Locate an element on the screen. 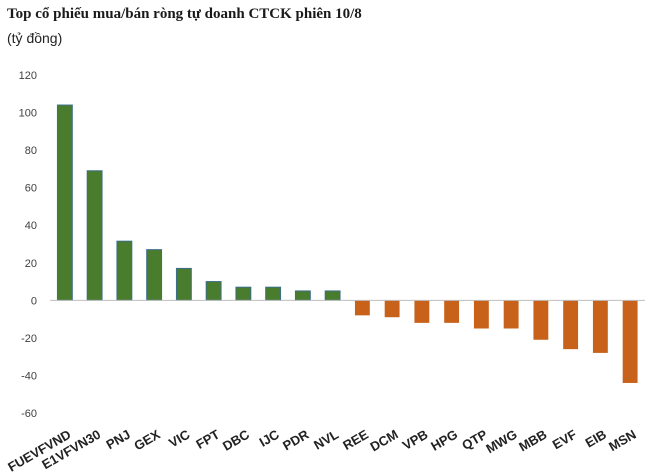  x-tick-label: PDR is located at coordinates (296, 439).